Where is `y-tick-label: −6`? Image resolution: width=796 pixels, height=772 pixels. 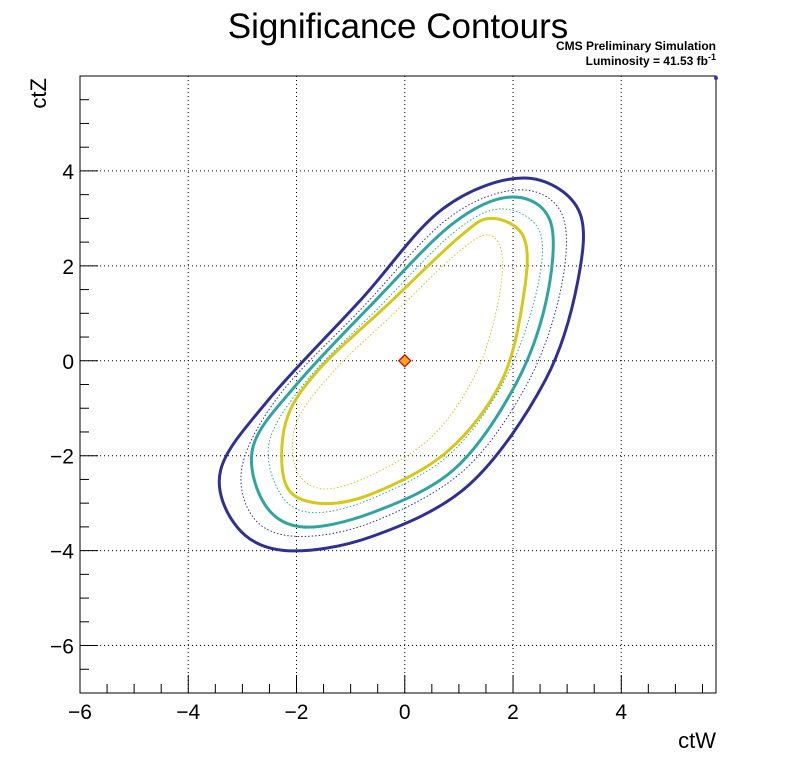
y-tick-label: −6 is located at coordinates (62, 647).